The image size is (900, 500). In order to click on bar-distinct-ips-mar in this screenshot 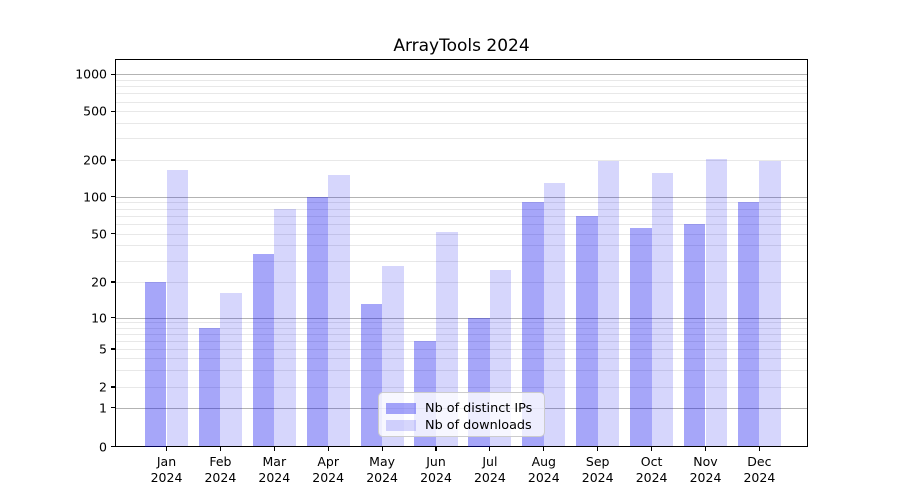, I will do `click(263, 350)`.